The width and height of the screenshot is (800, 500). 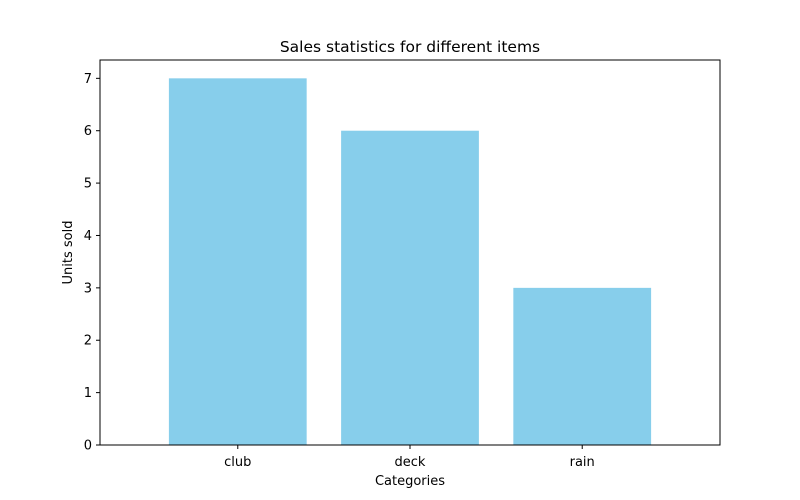 I want to click on y-tick-label: 3, so click(x=88, y=288).